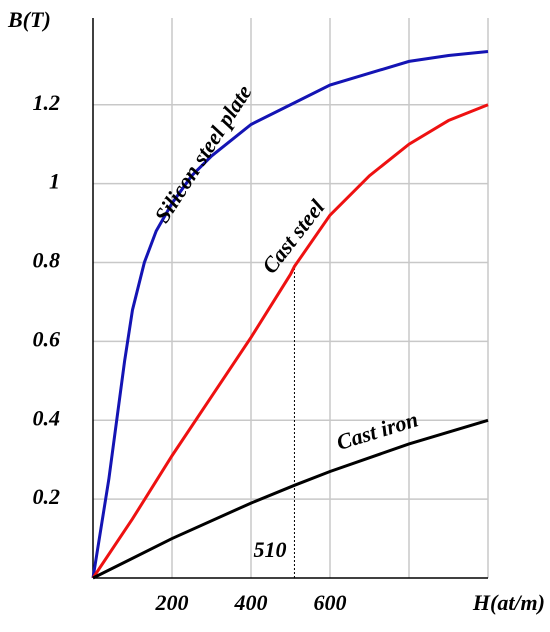 The image size is (550, 632). Describe the element at coordinates (377, 430) in the screenshot. I see `series-label: Cast iron` at that location.